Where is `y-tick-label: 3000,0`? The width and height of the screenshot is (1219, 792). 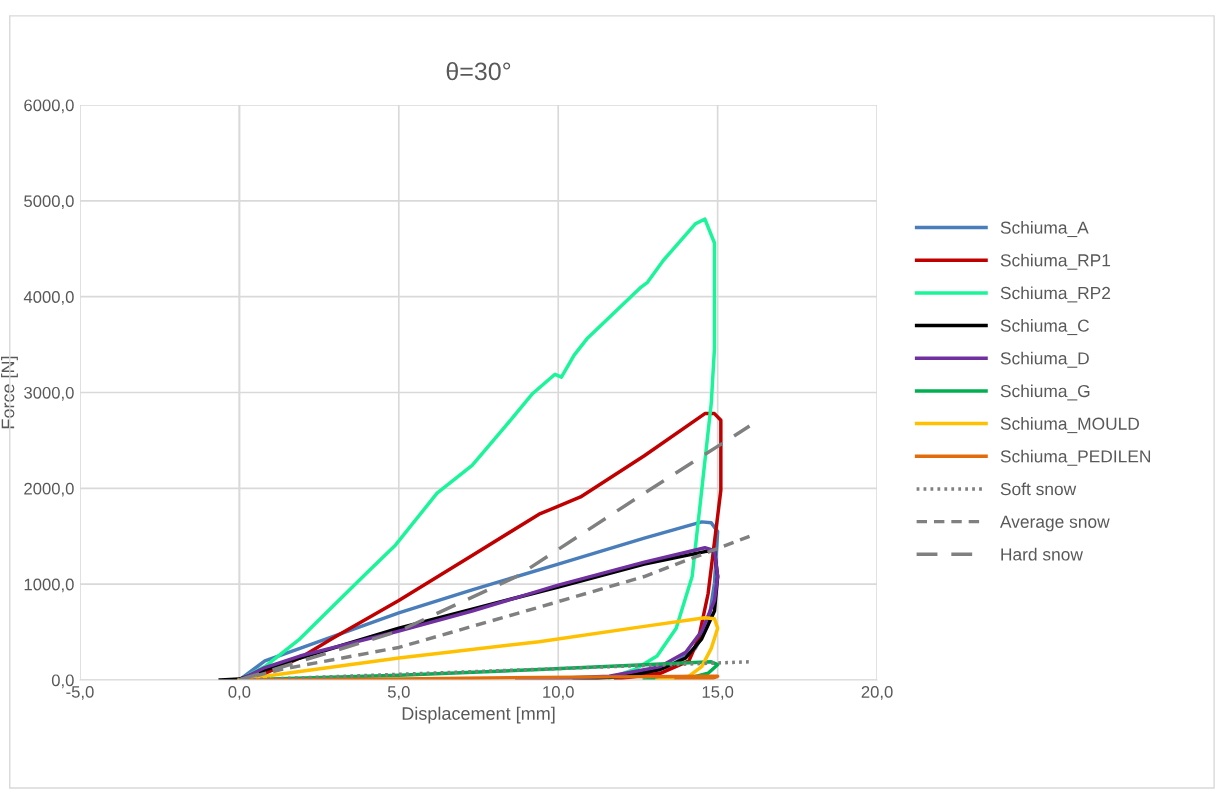
y-tick-label: 3000,0 is located at coordinates (49, 393).